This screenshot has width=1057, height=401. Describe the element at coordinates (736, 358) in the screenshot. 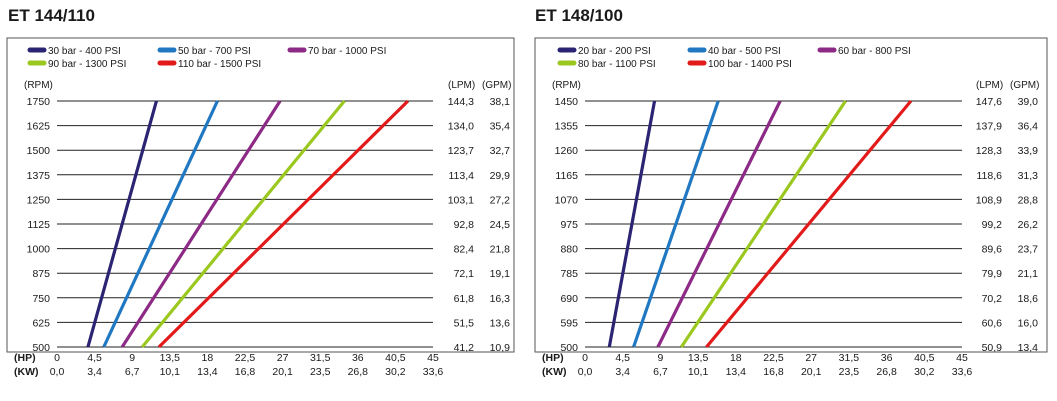

I see `hp-tick-right-4: 18` at that location.